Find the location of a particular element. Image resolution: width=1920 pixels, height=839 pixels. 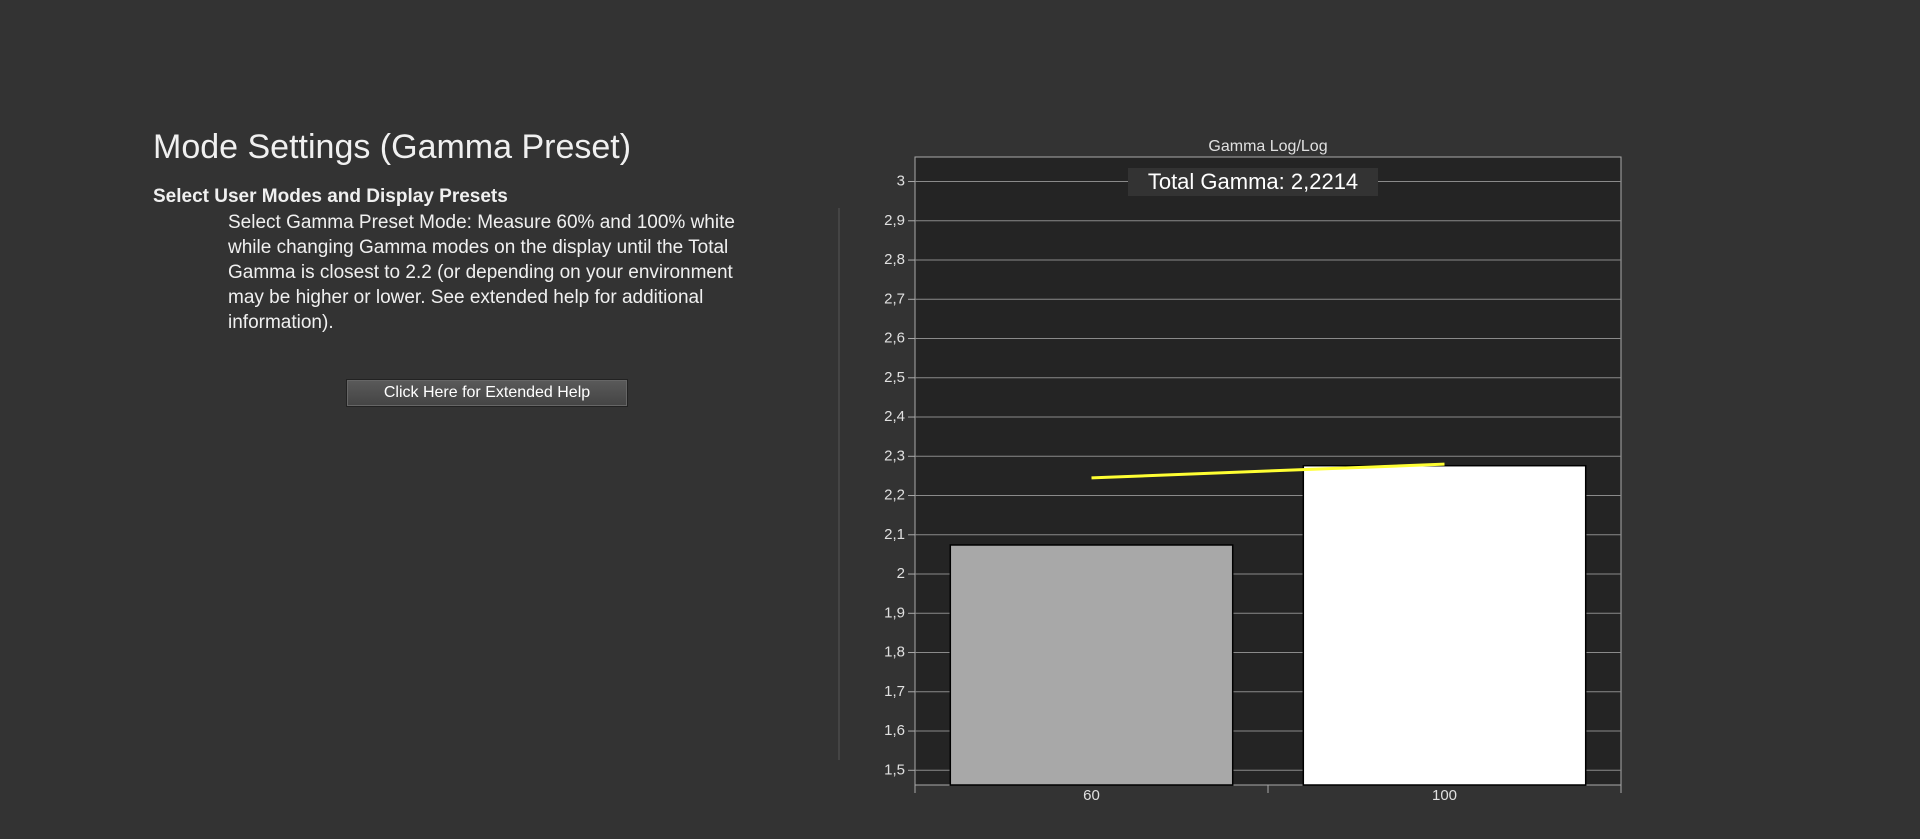

y-tick-label: 2,3 is located at coordinates (894, 455).